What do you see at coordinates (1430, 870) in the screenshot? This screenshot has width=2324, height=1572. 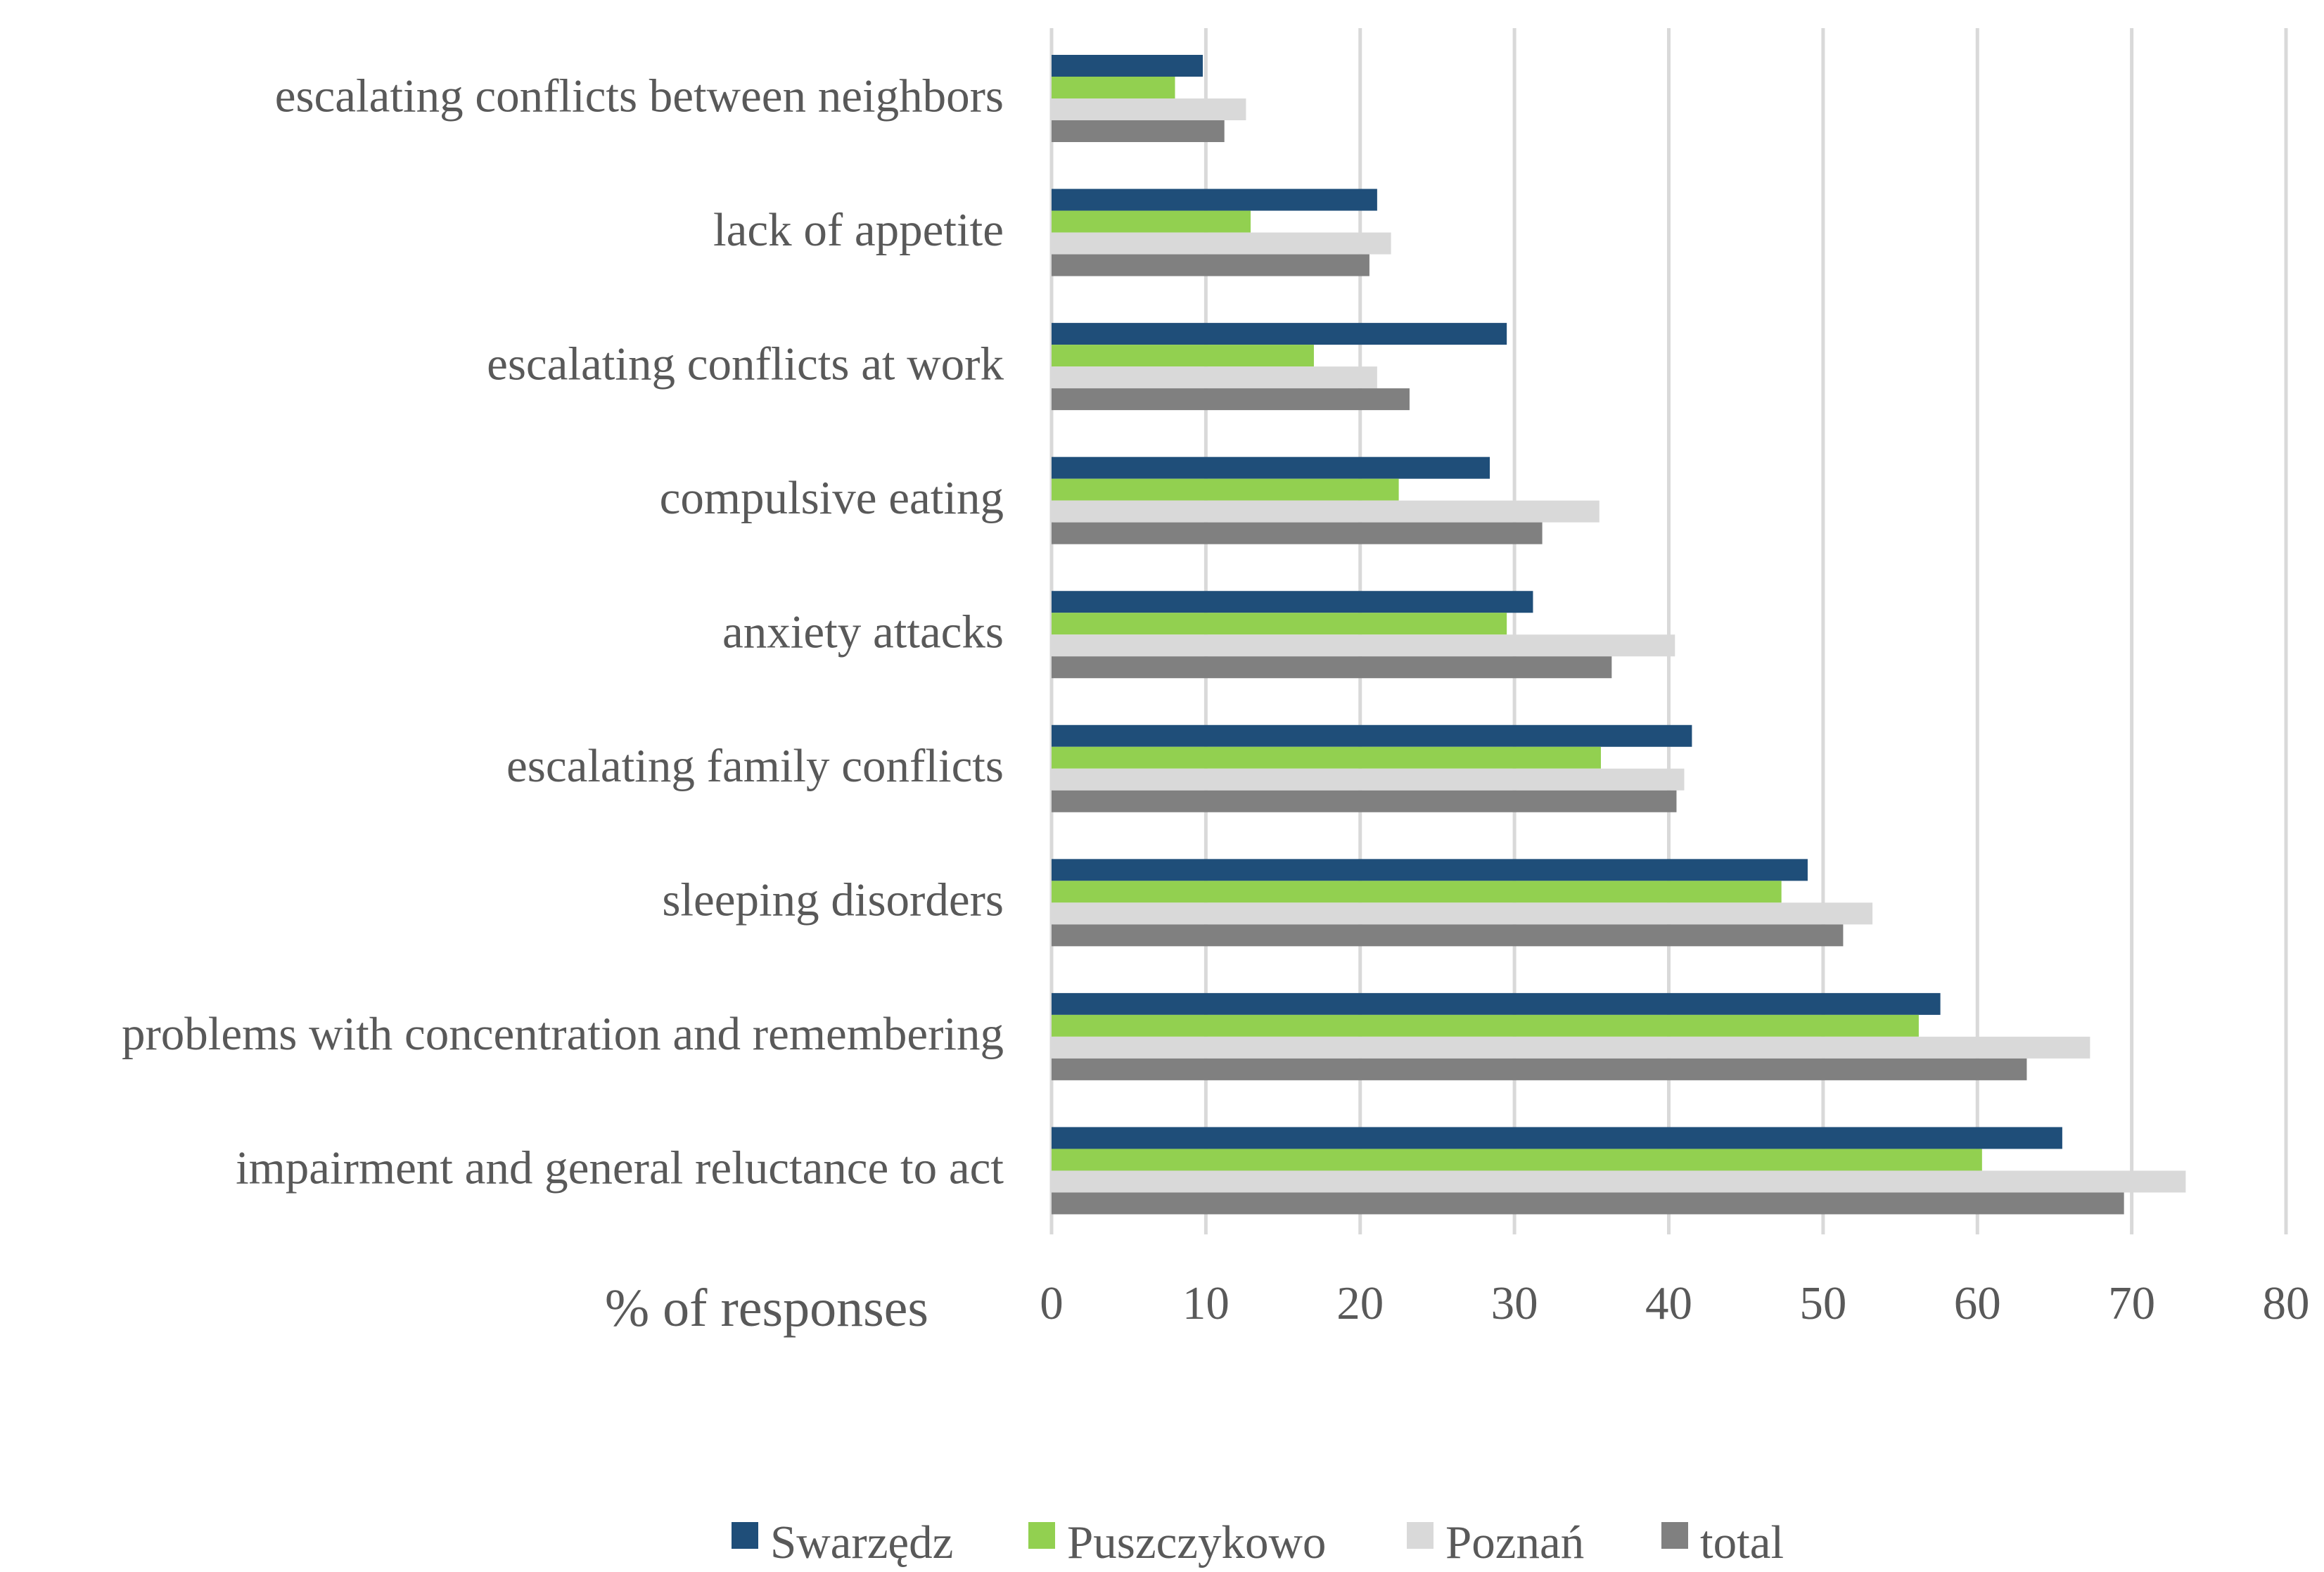 I see `bar-swarzędz-6` at bounding box center [1430, 870].